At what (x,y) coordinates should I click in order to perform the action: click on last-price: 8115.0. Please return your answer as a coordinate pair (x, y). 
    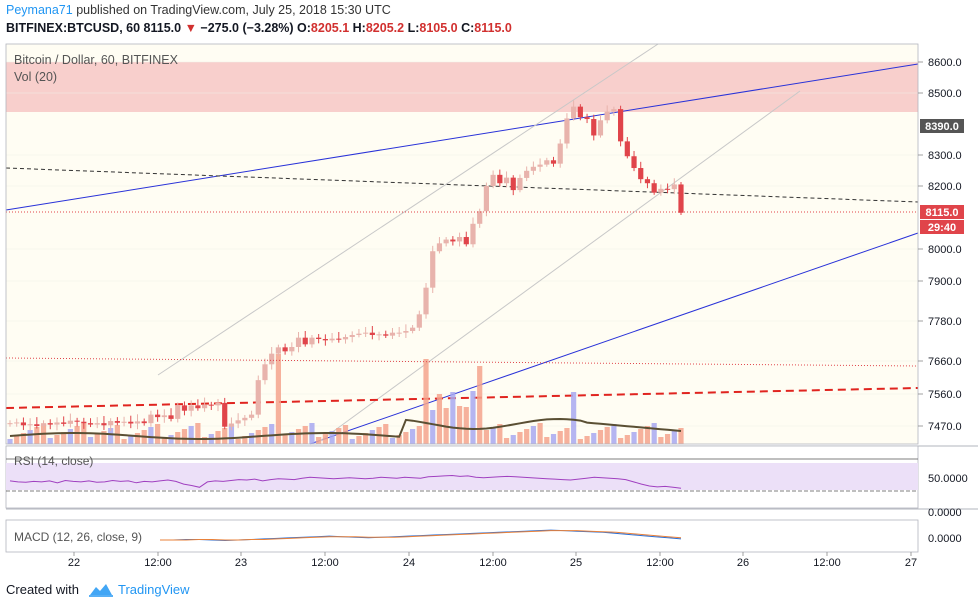
    Looking at the image, I should click on (162, 28).